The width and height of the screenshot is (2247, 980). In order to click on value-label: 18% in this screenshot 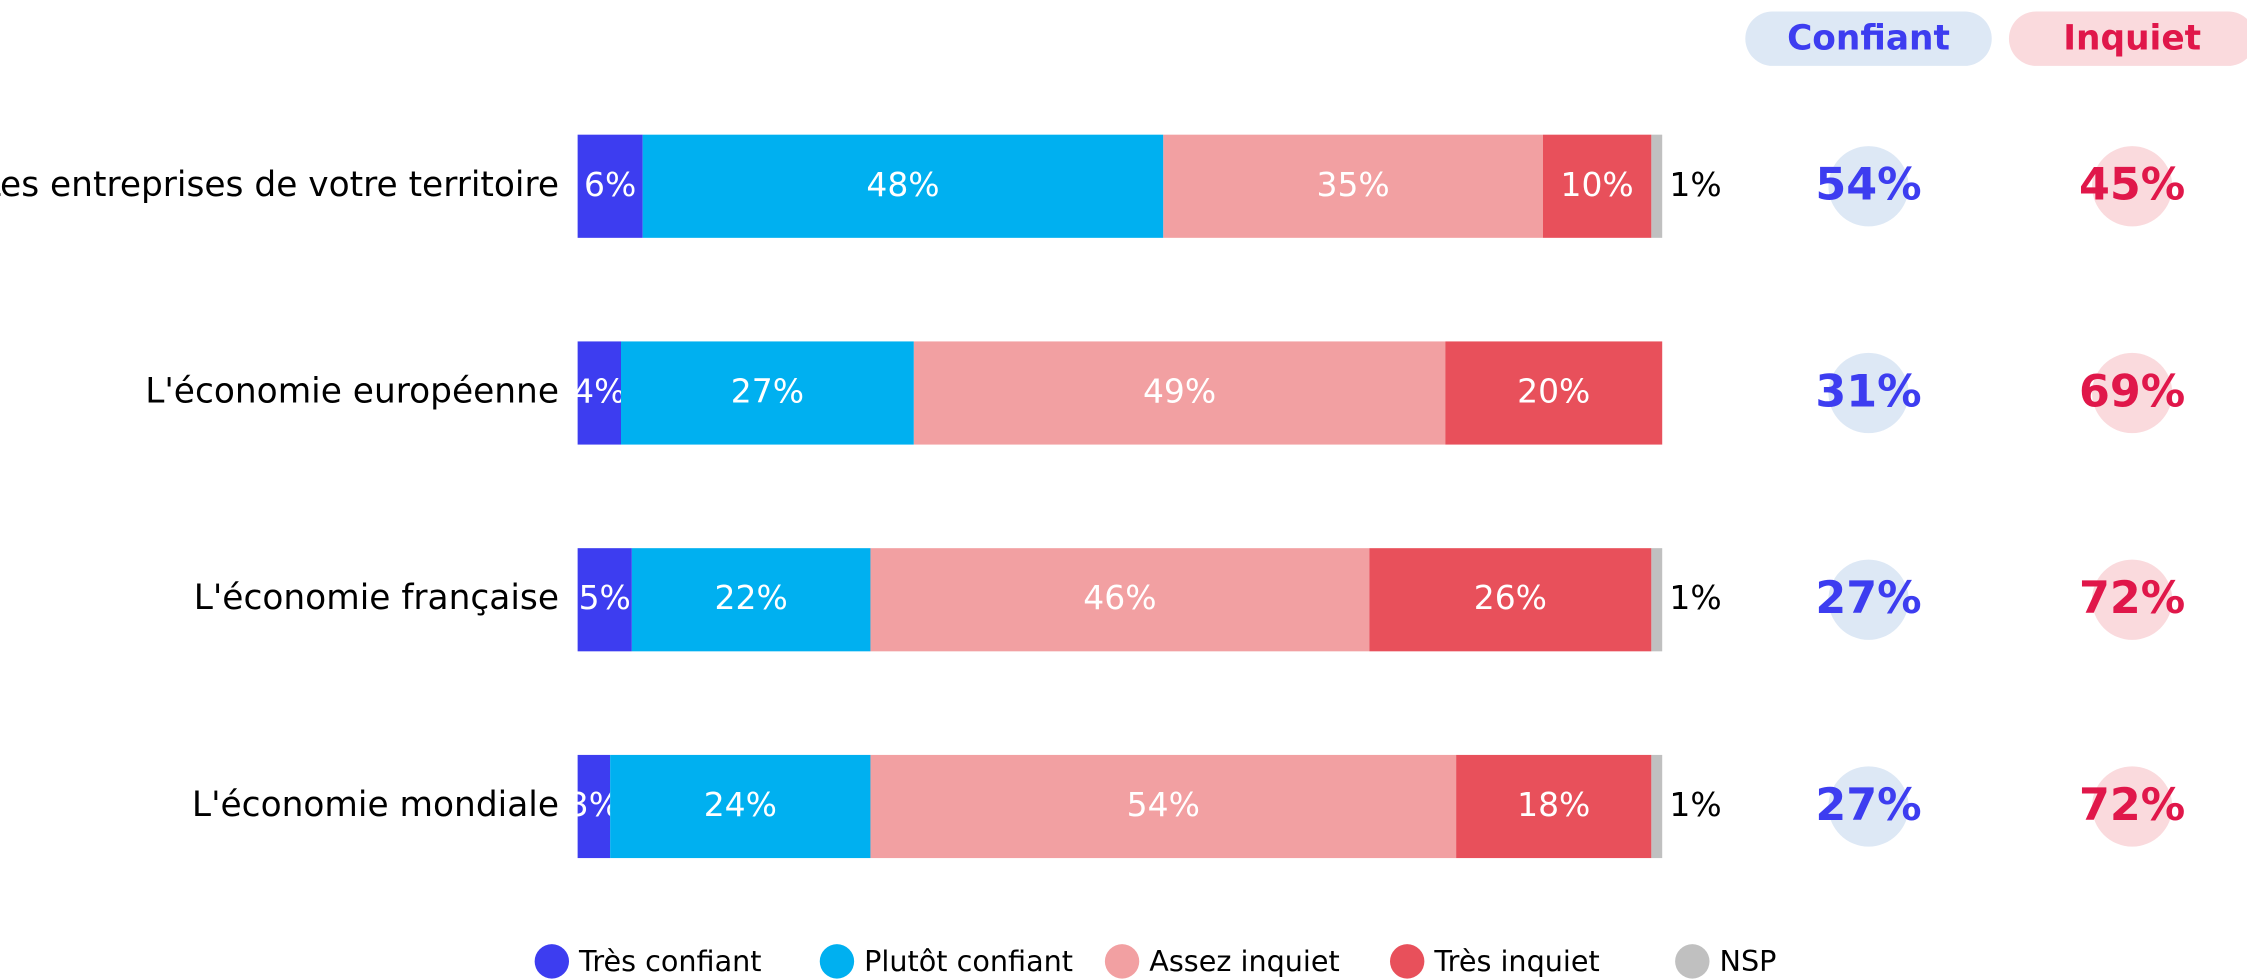, I will do `click(1553, 804)`.